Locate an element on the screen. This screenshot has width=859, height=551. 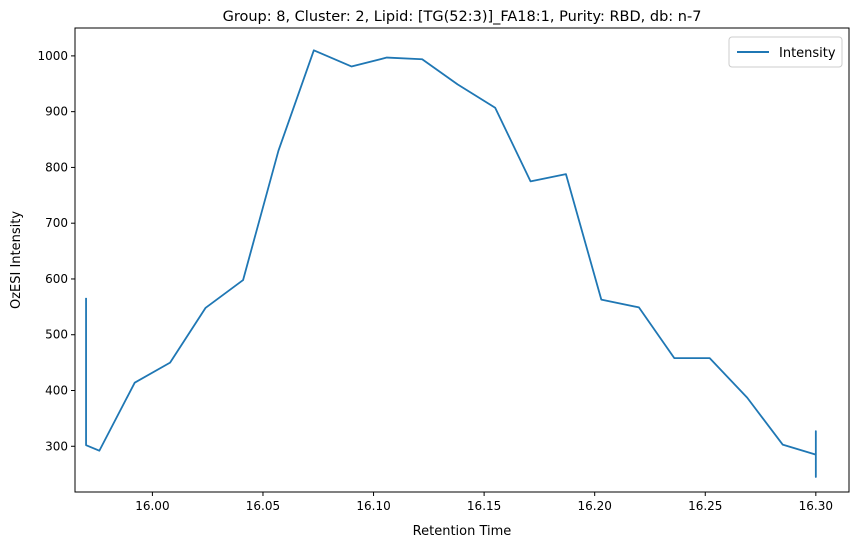
x-tick-label: 16.05 is located at coordinates (263, 506).